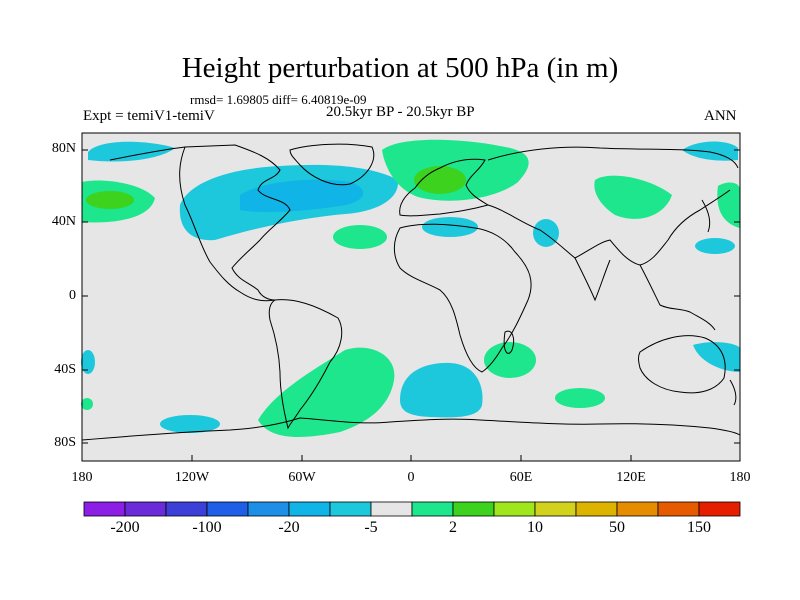 This screenshot has height=600, width=800. What do you see at coordinates (682, 364) in the screenshot?
I see `coast-australia` at bounding box center [682, 364].